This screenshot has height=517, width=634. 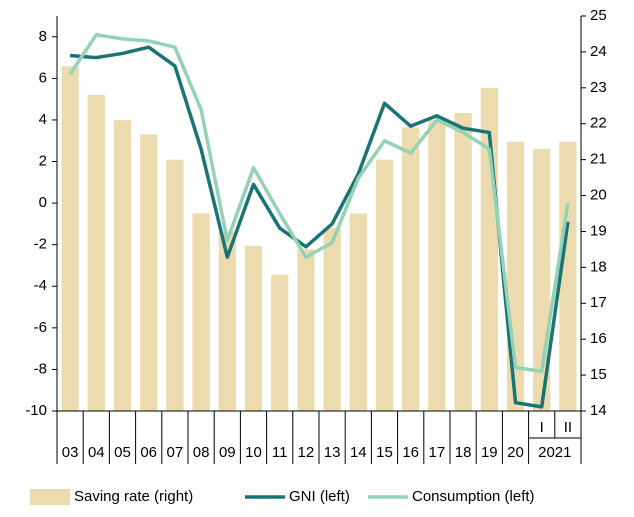 I want to click on legend-label: GNI (left), so click(x=319, y=496).